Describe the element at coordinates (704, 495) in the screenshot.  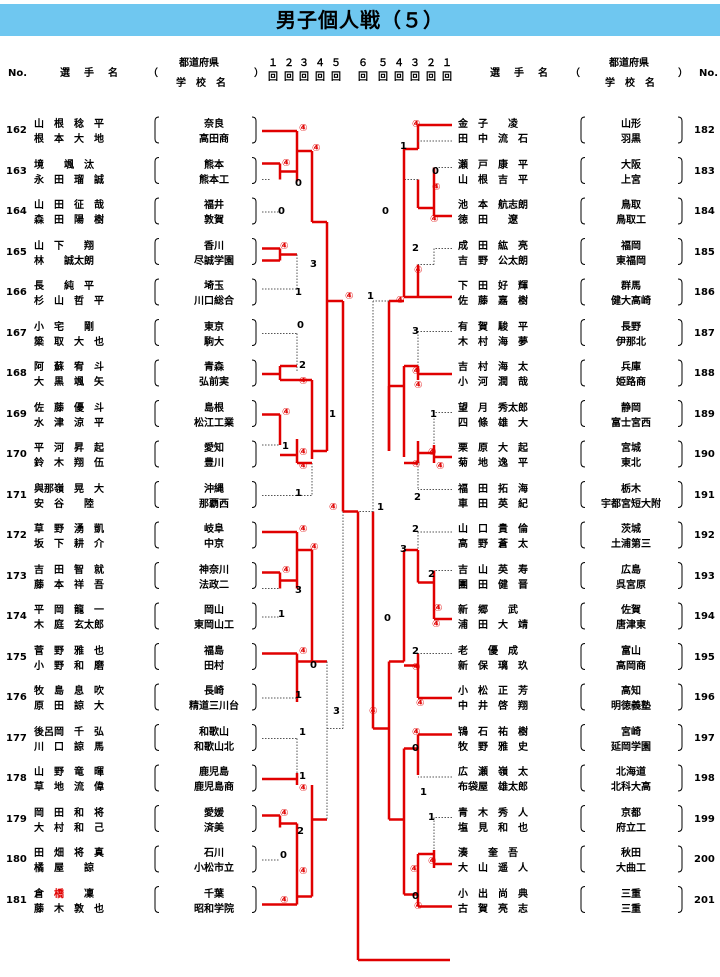
I see `entry-number: 191` at that location.